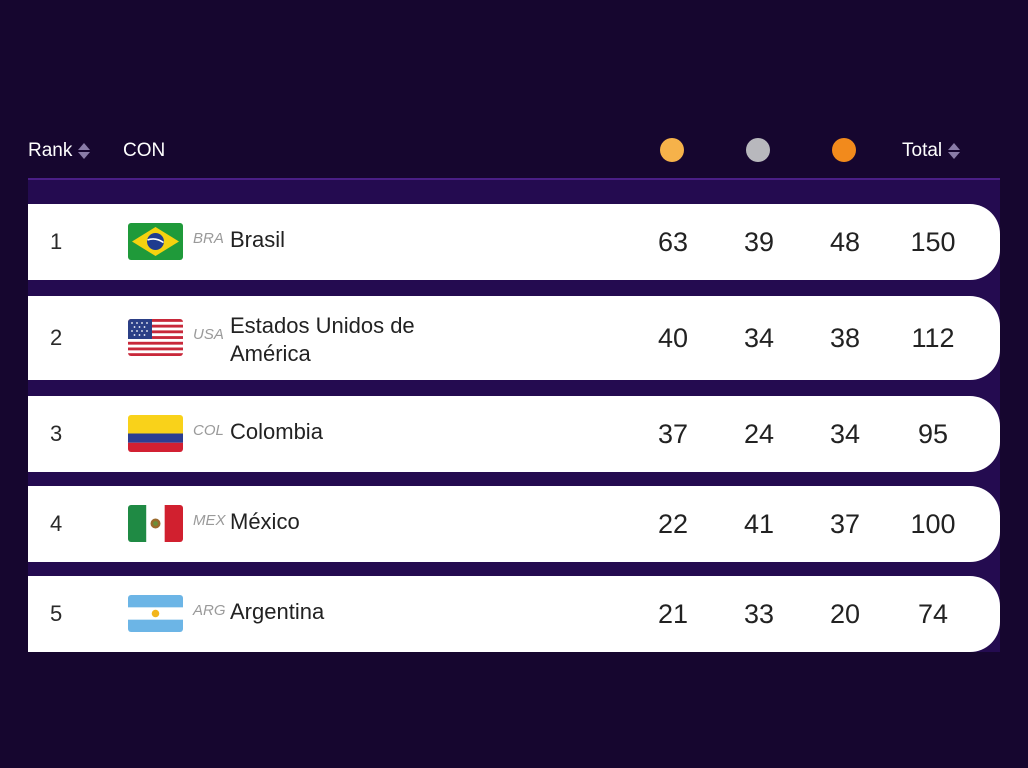 The height and width of the screenshot is (768, 1028). I want to click on table-row: 3 COL Colombia 37 24 34 95, so click(514, 434).